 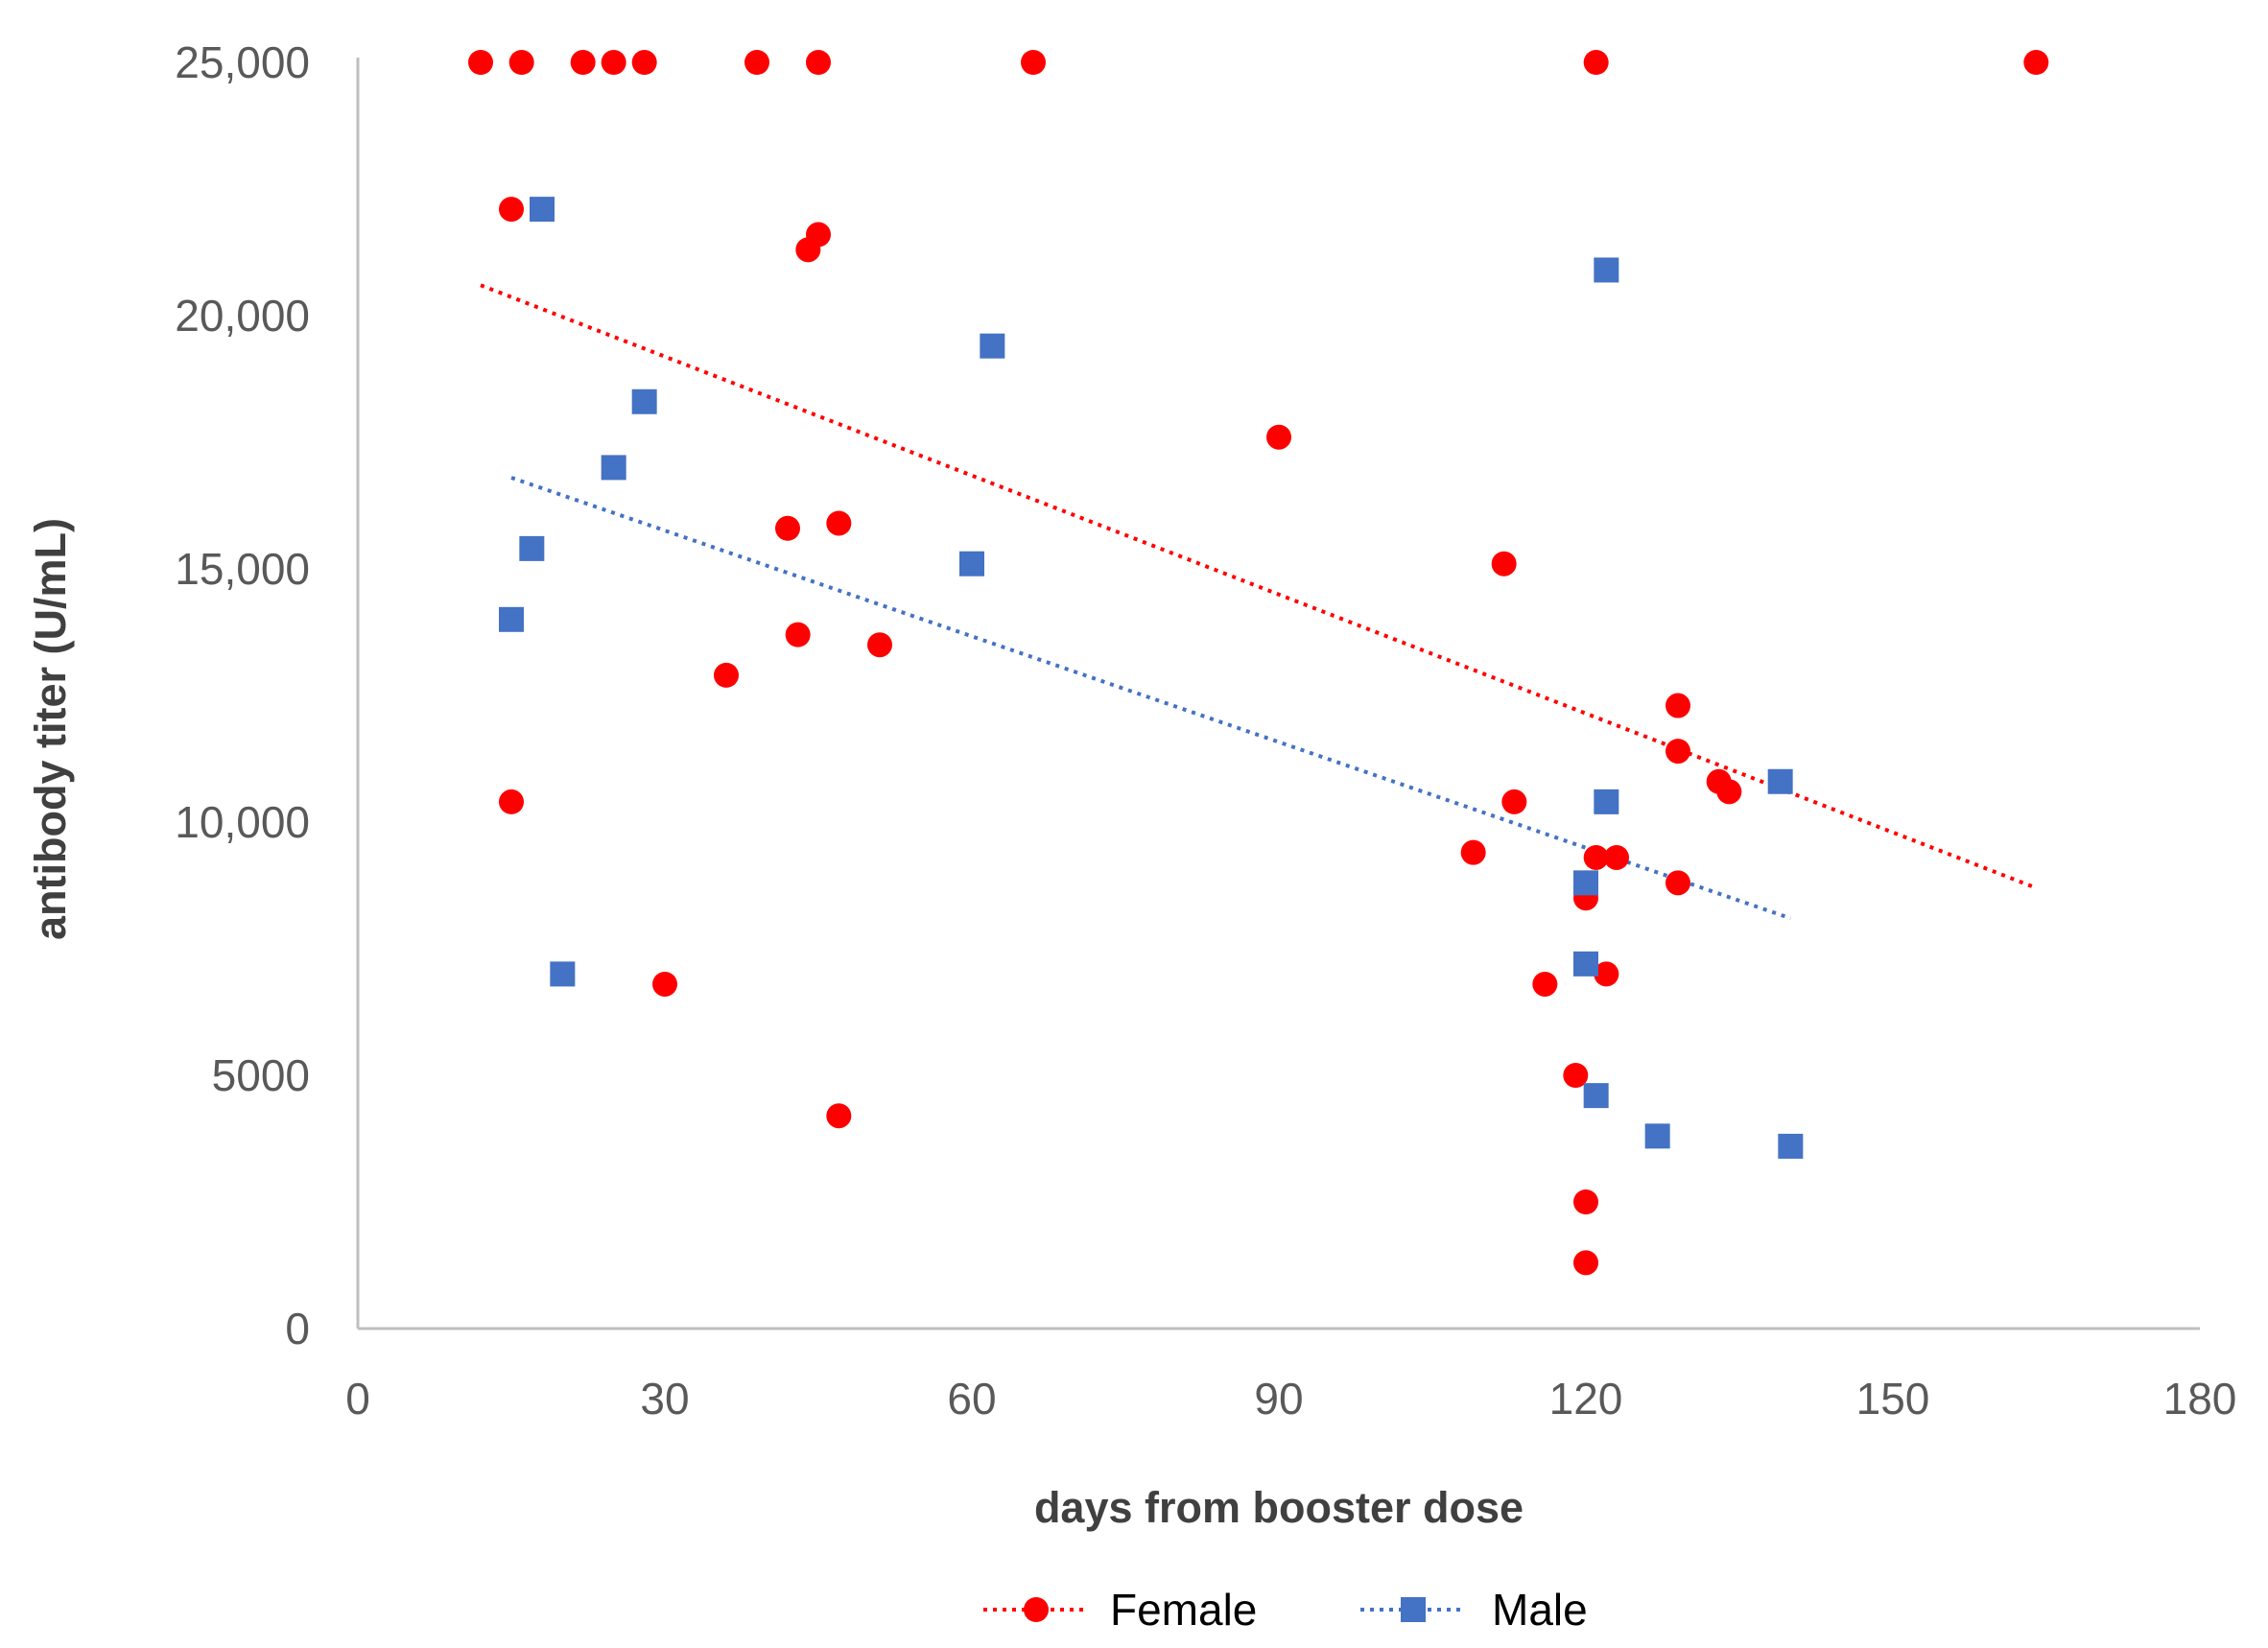 I want to click on x-tick-label: 60, so click(x=971, y=1399).